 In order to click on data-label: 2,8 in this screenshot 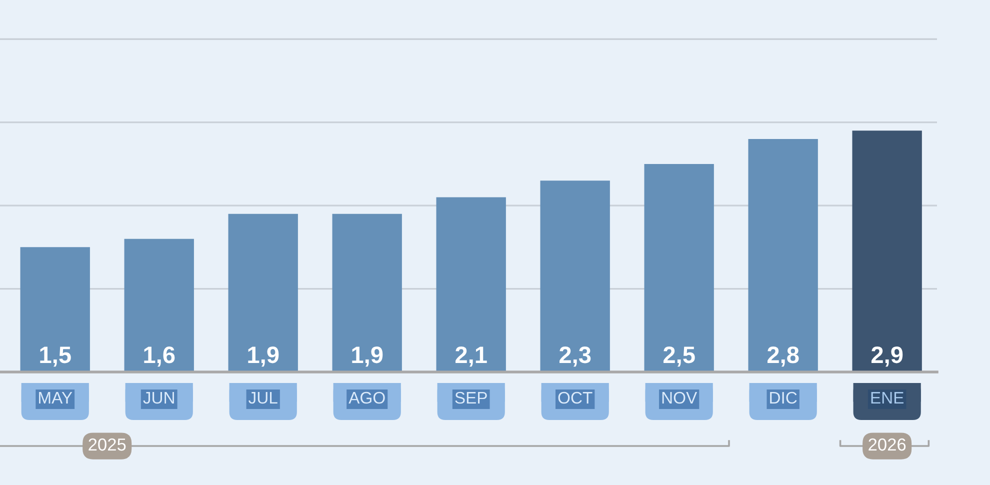, I will do `click(783, 356)`.